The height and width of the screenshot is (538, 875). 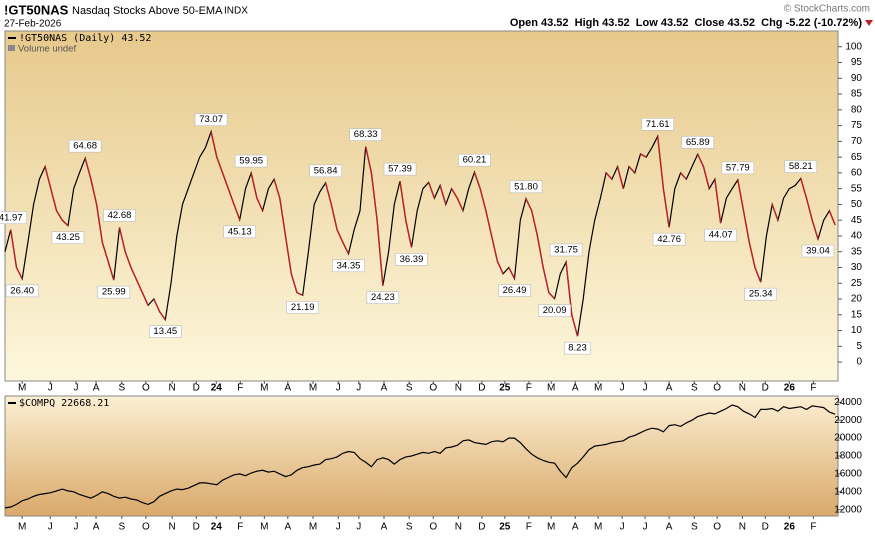 What do you see at coordinates (64, 403) in the screenshot?
I see `legend: $COMPQ 22668.21` at bounding box center [64, 403].